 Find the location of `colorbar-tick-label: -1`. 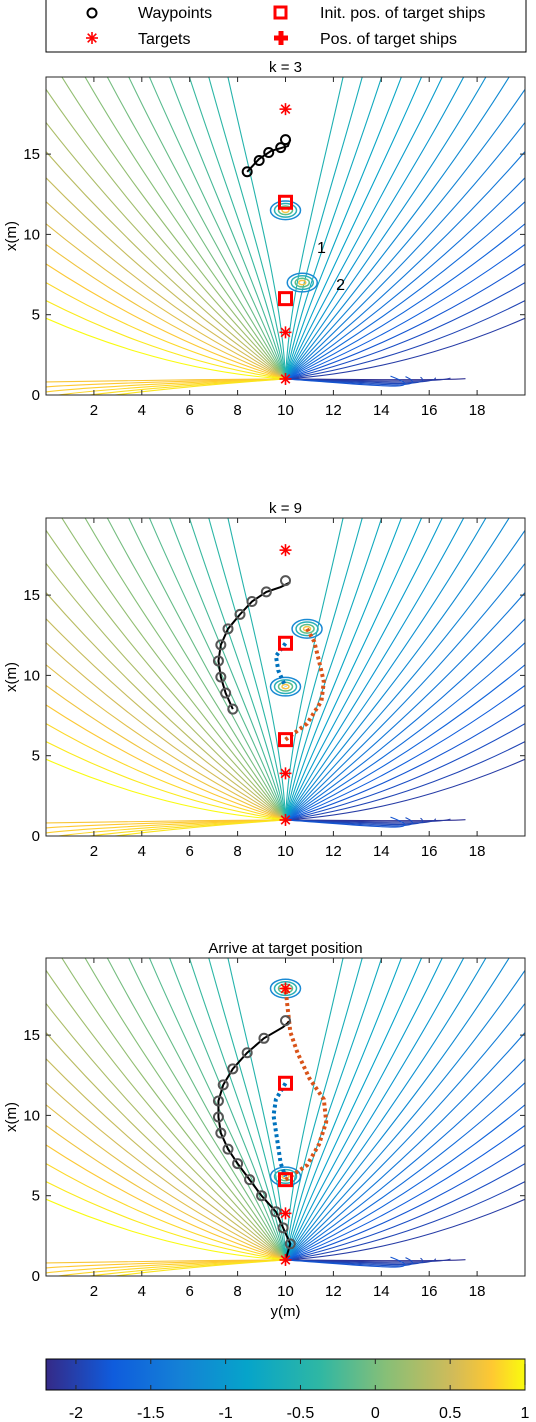

colorbar-tick-label: -1 is located at coordinates (226, 1413).